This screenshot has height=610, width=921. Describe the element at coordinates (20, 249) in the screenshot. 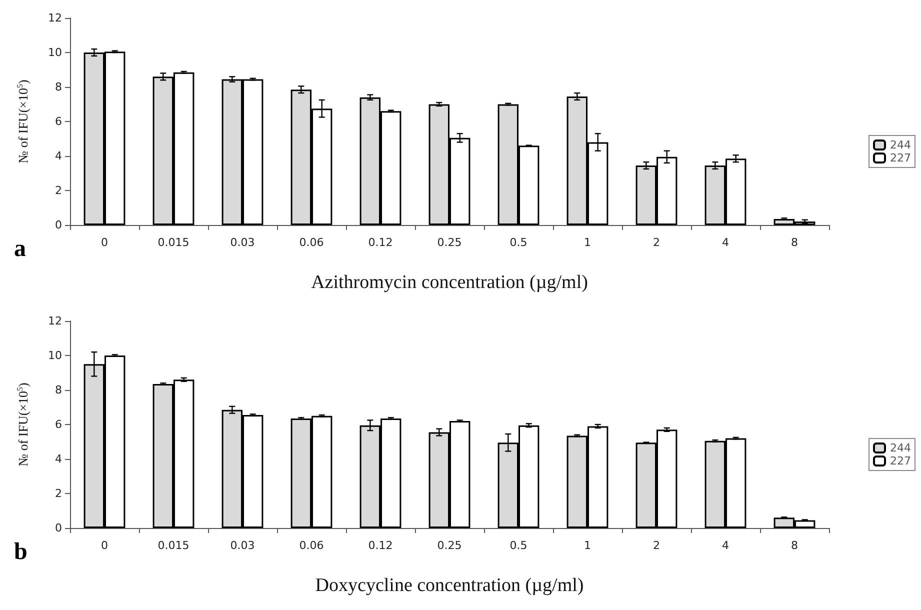

I see `text: a` at that location.